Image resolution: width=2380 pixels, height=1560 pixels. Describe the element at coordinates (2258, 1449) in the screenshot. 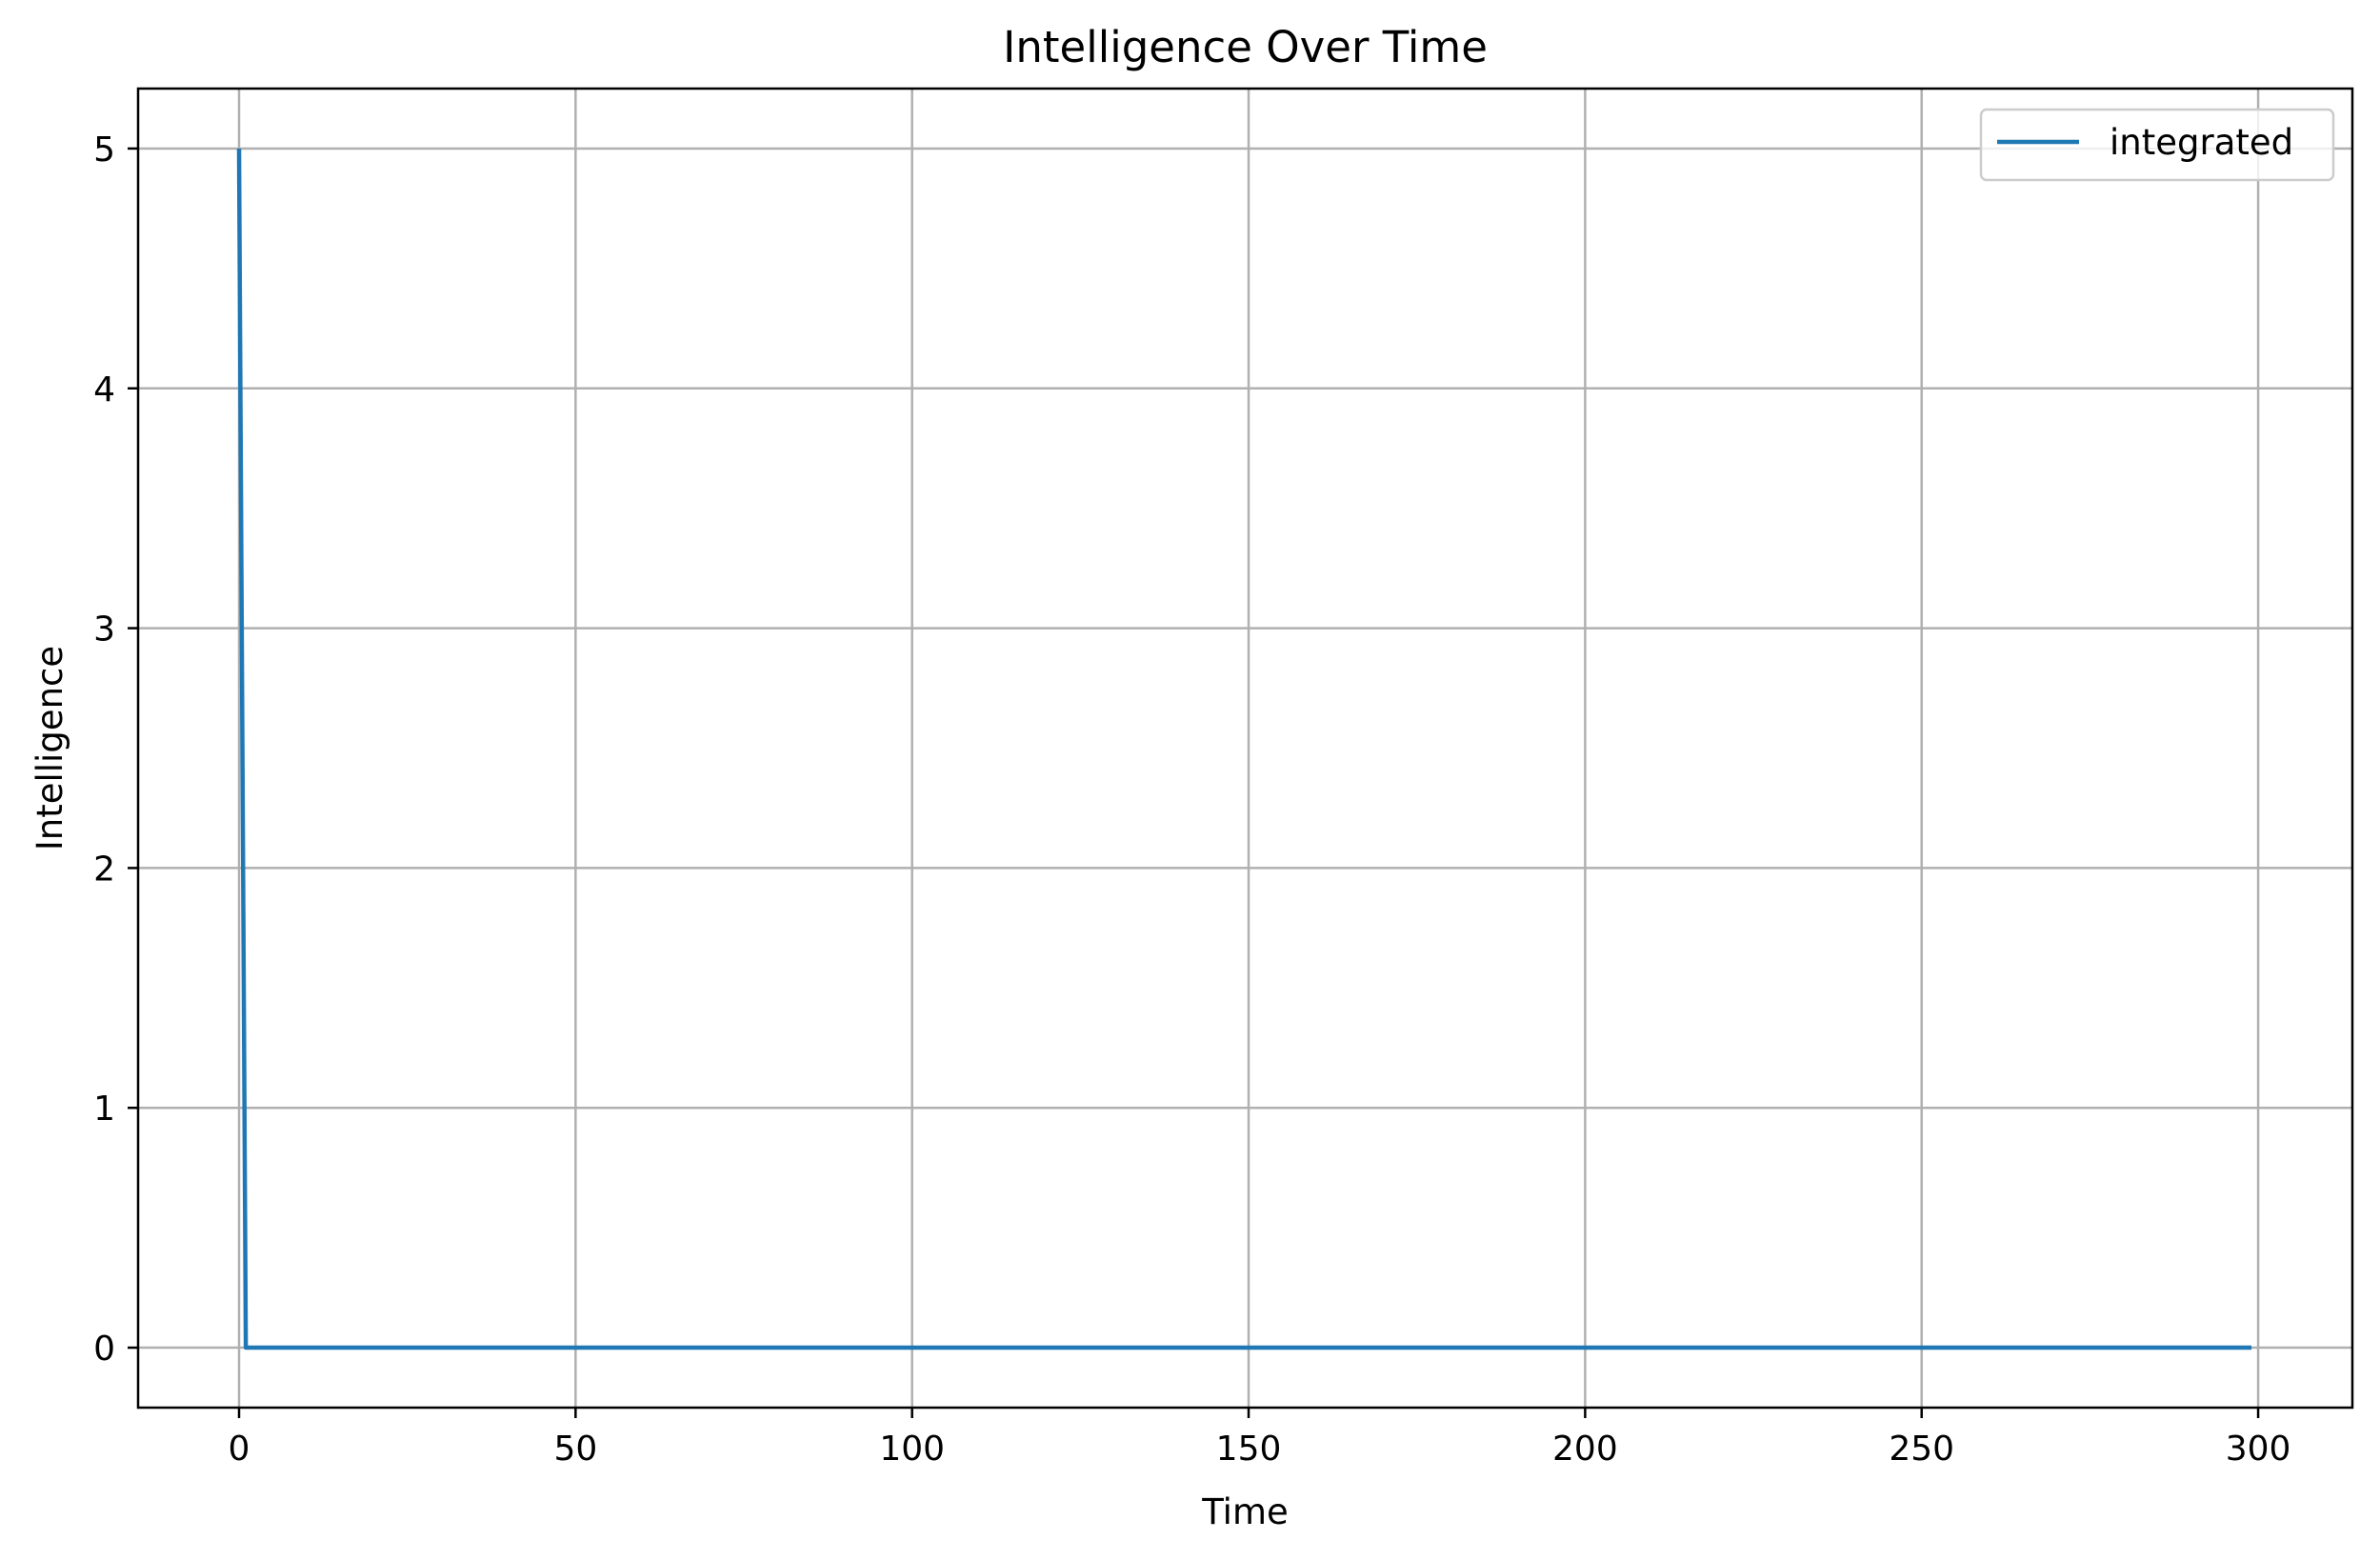

I see `x-tick-label: 300` at that location.